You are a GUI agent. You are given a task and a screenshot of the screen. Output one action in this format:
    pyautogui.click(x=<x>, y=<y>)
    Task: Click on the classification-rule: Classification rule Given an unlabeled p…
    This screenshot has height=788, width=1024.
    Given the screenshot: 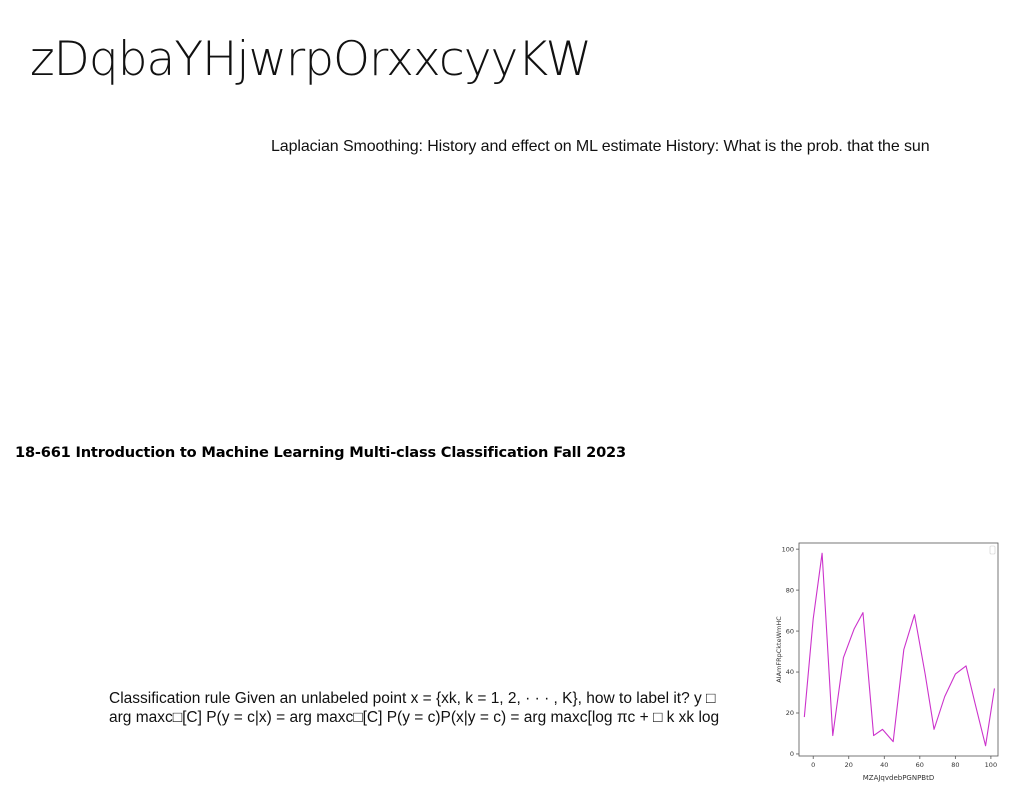 What is the action you would take?
    pyautogui.click(x=429, y=708)
    